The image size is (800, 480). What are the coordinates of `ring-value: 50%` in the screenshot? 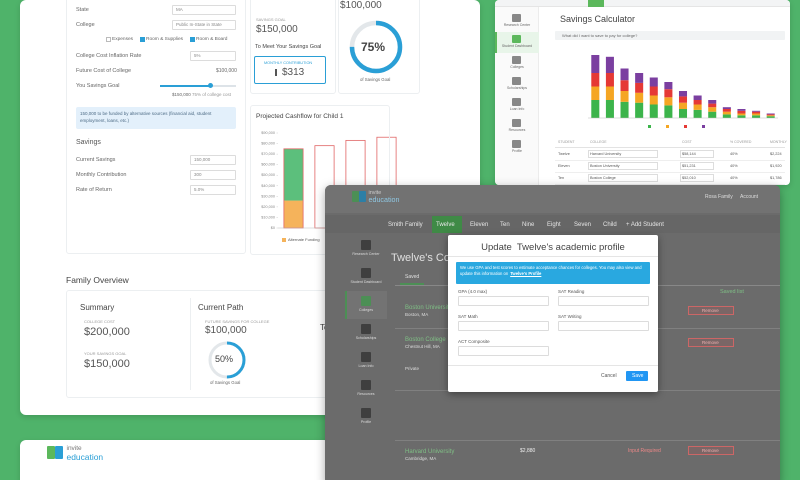 It's located at (224, 359).